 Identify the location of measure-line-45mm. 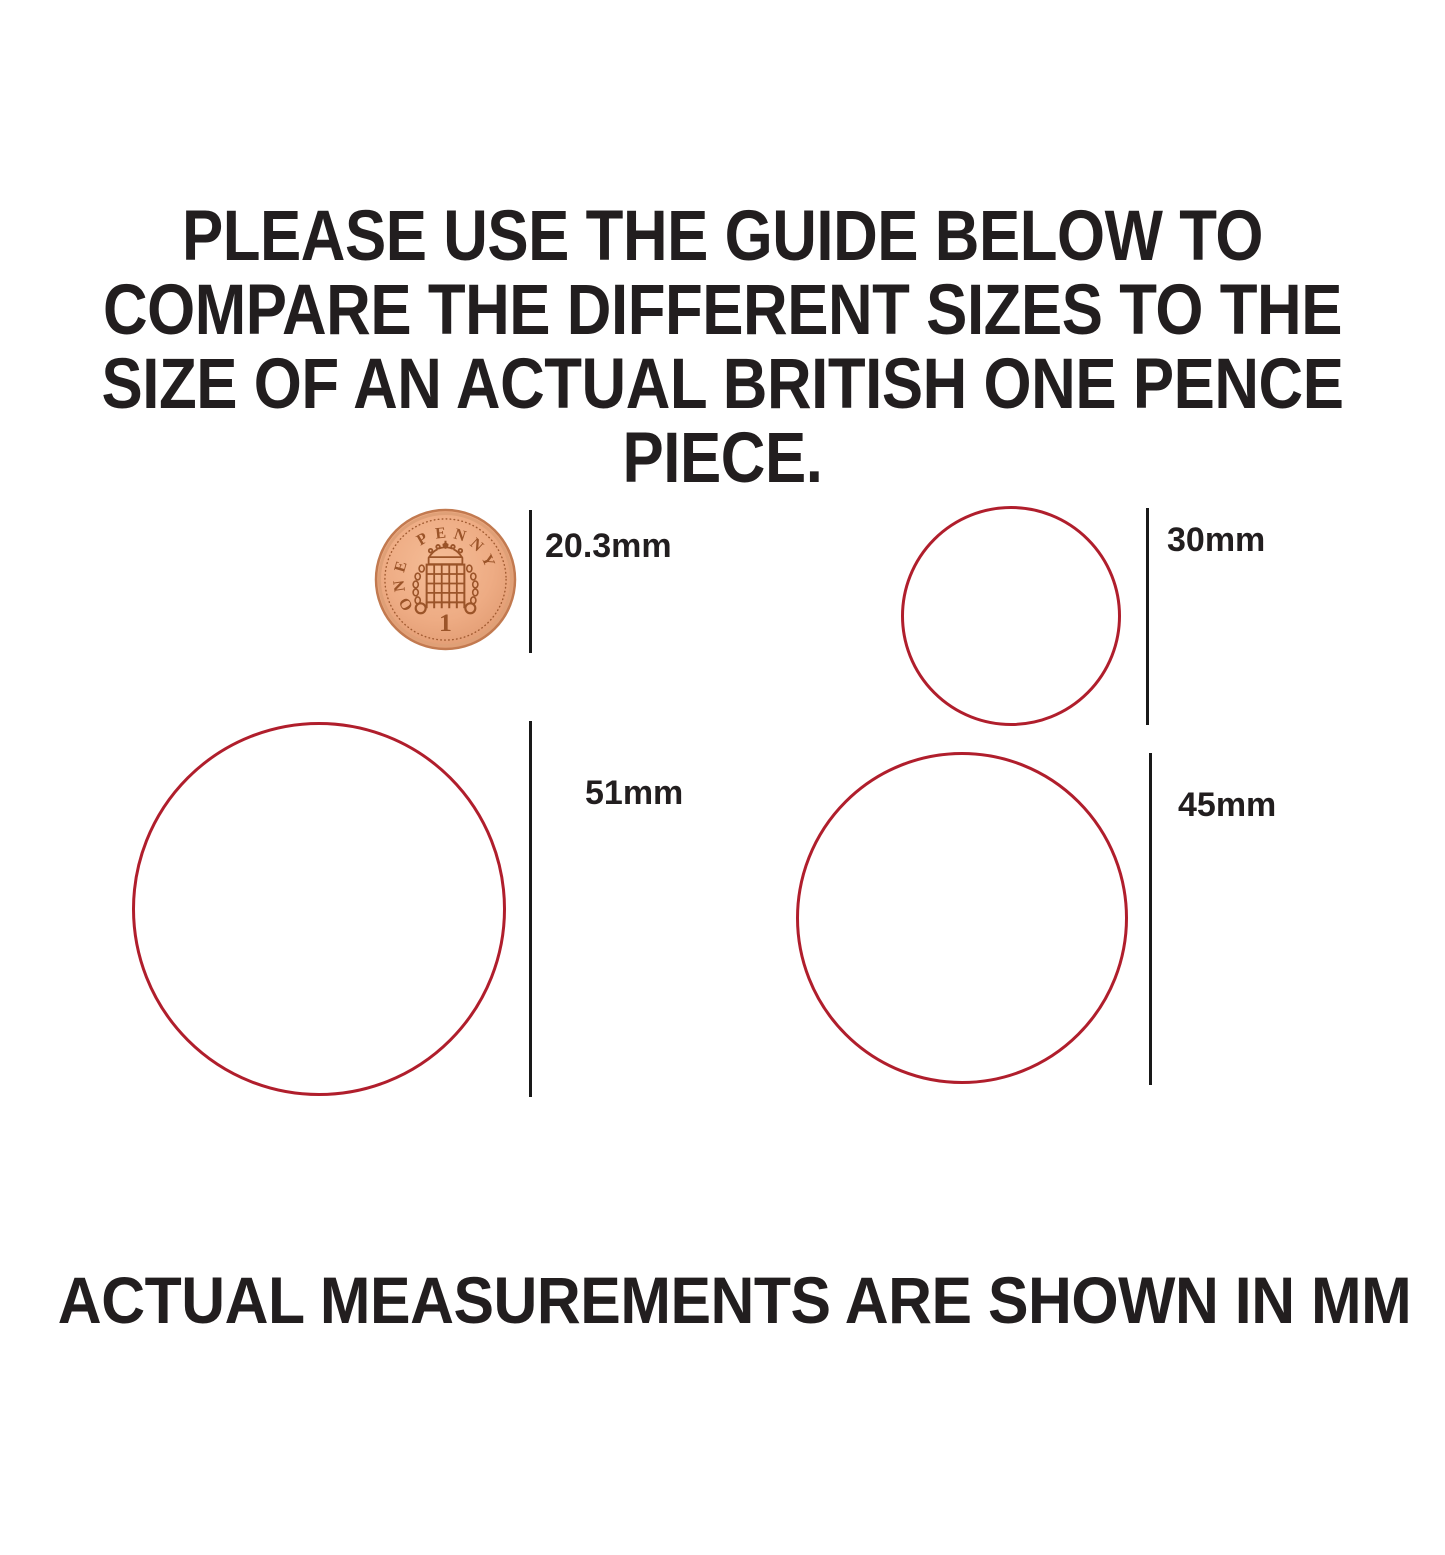
(1150, 919).